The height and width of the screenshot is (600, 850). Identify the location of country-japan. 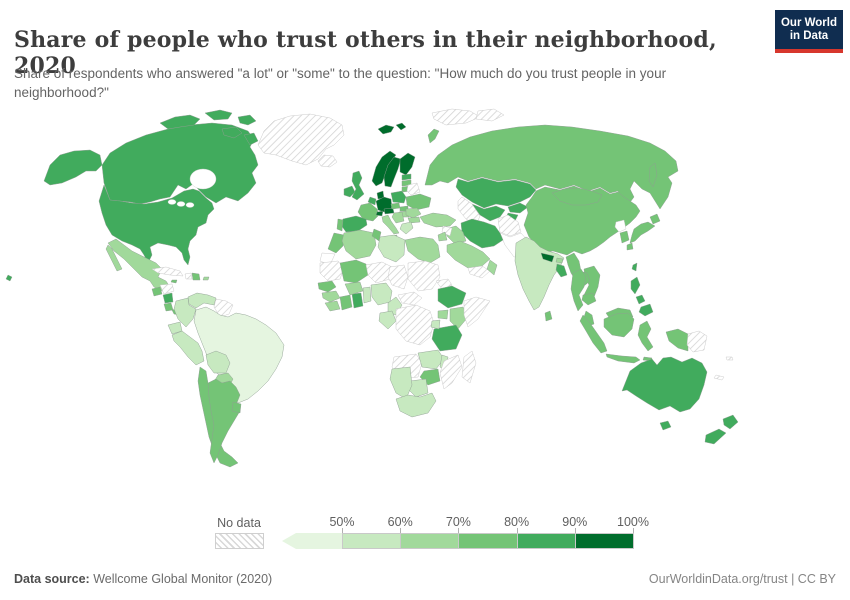
(630, 246).